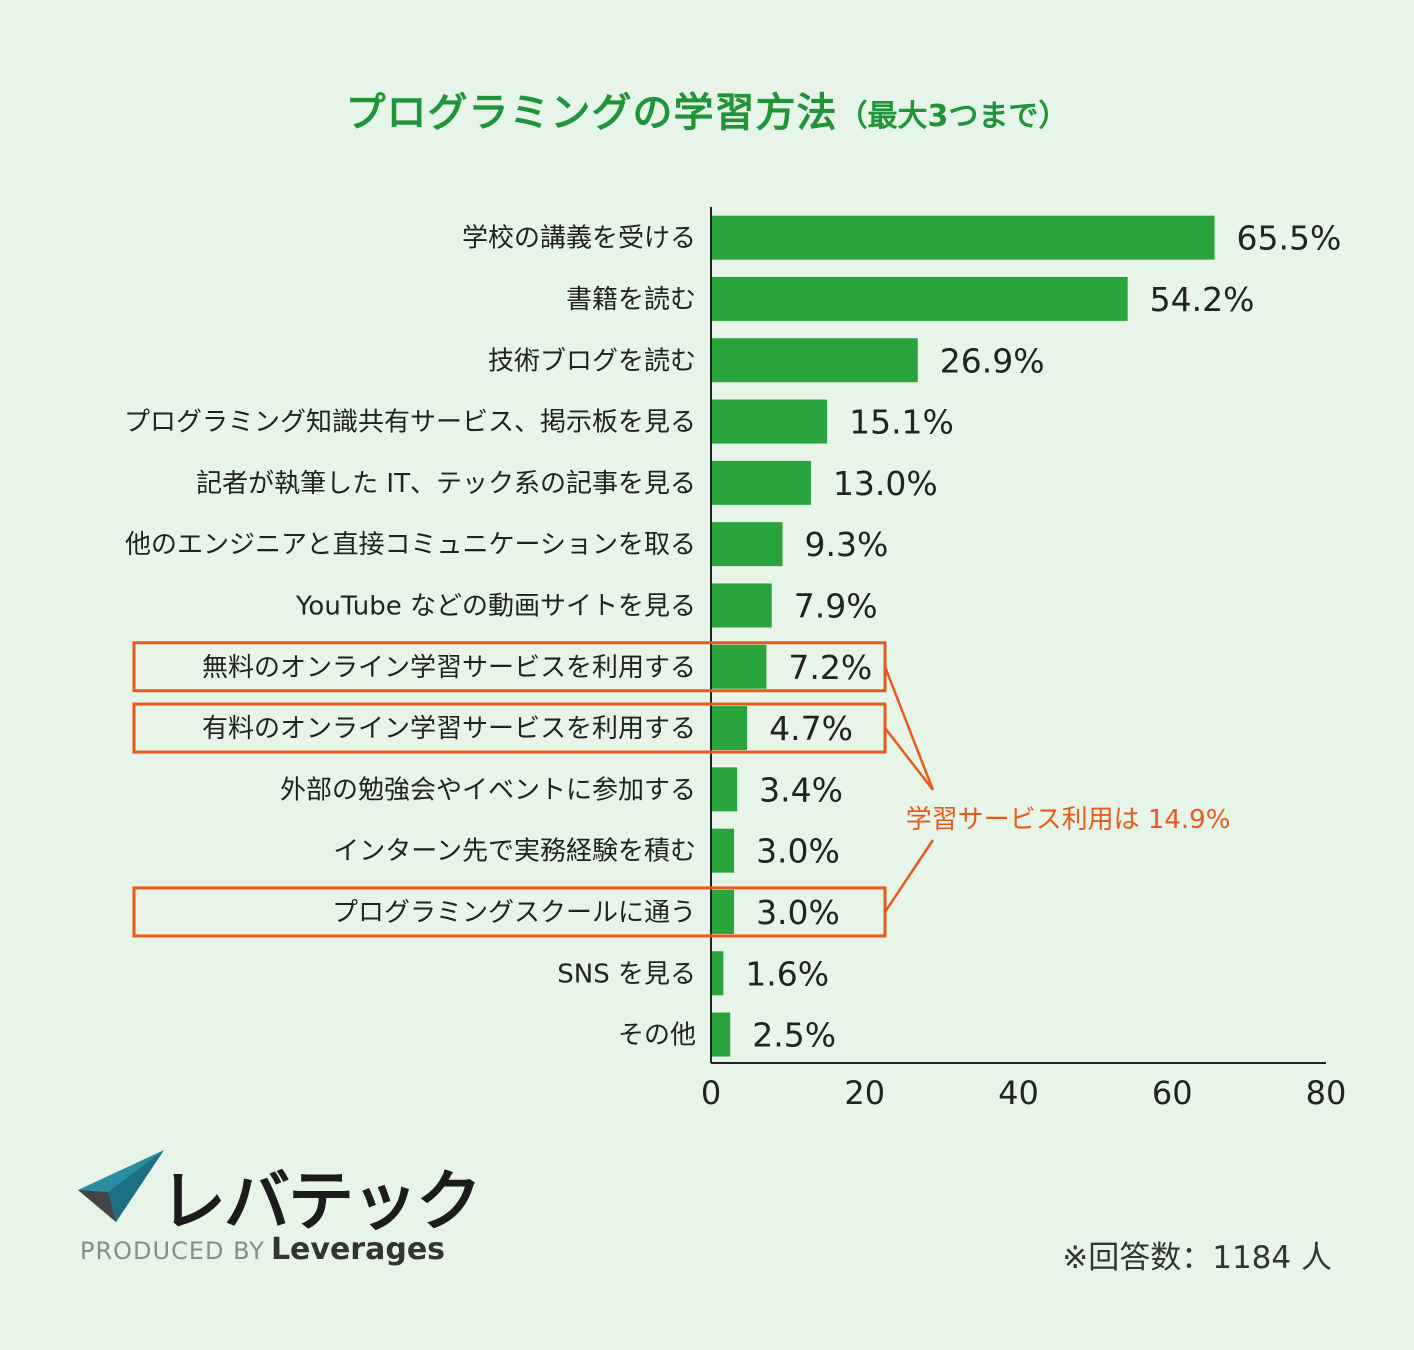  Describe the element at coordinates (410, 545) in the screenshot. I see `category-label: 他のエンジニアと直接コミュニケーションを取る` at that location.